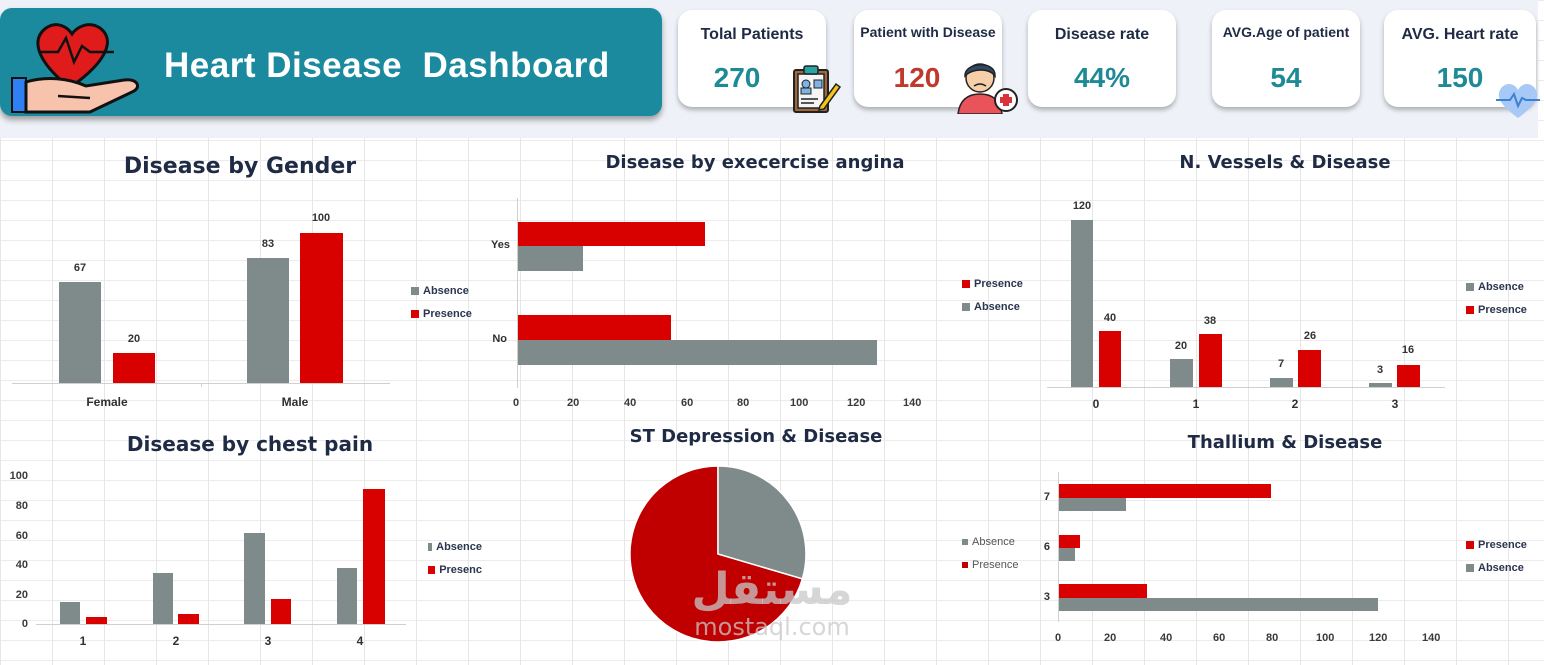 The width and height of the screenshot is (1544, 665). I want to click on bar-female-presence, so click(134, 368).